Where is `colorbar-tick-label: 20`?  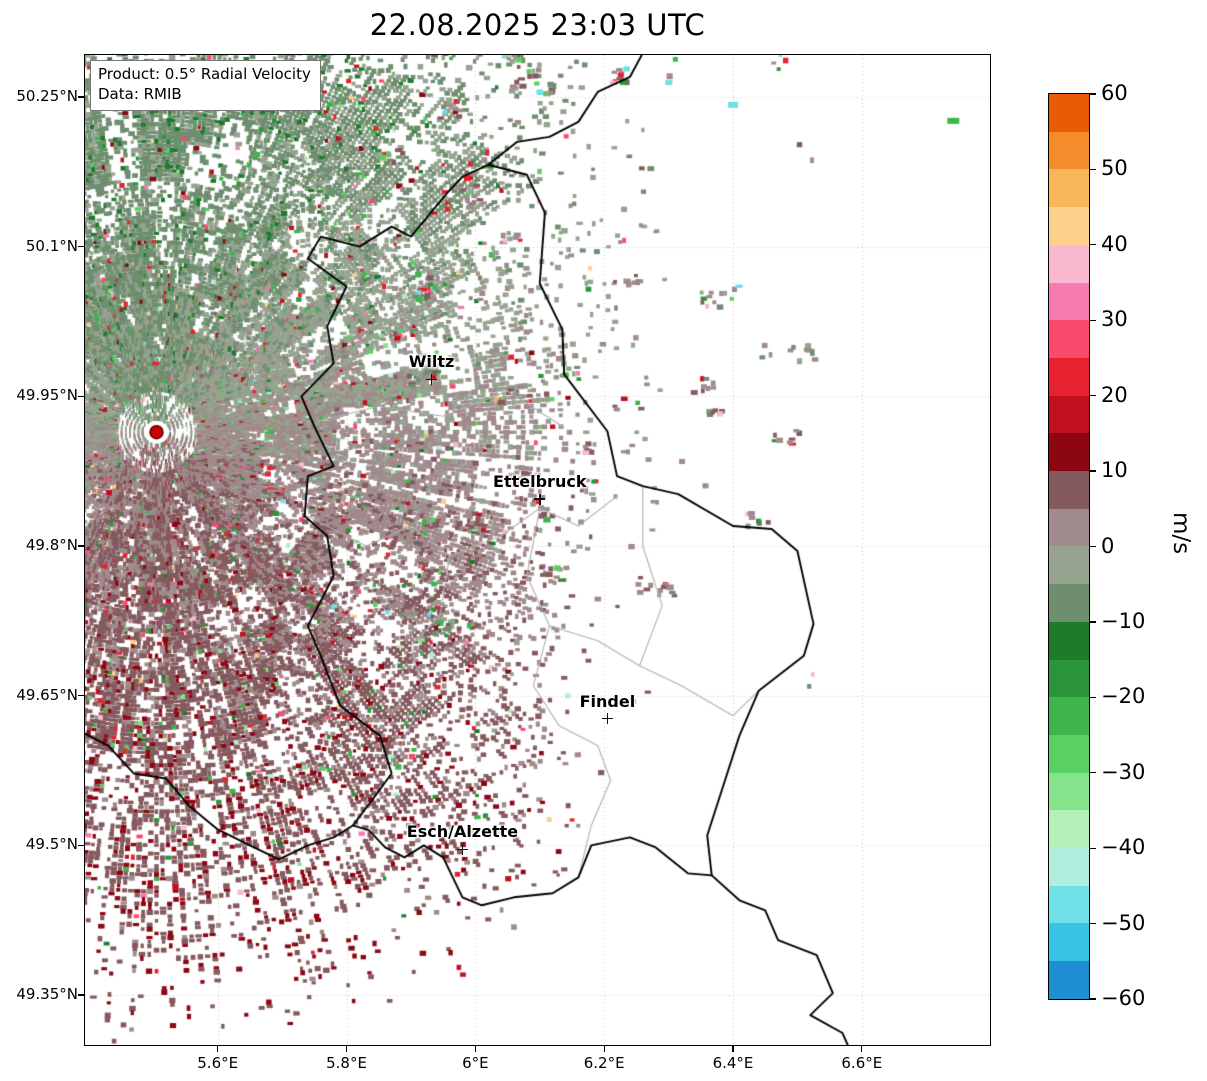
colorbar-tick-label: 20 is located at coordinates (1114, 394).